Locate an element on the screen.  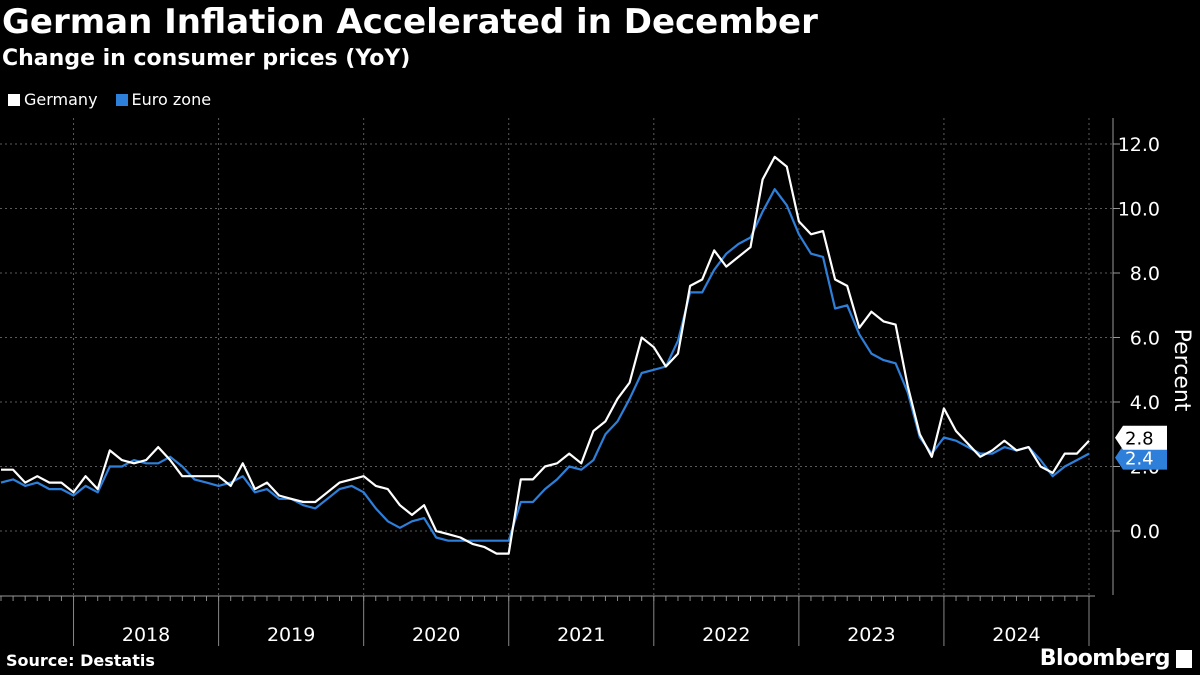
x-year-label: 2022 is located at coordinates (726, 635).